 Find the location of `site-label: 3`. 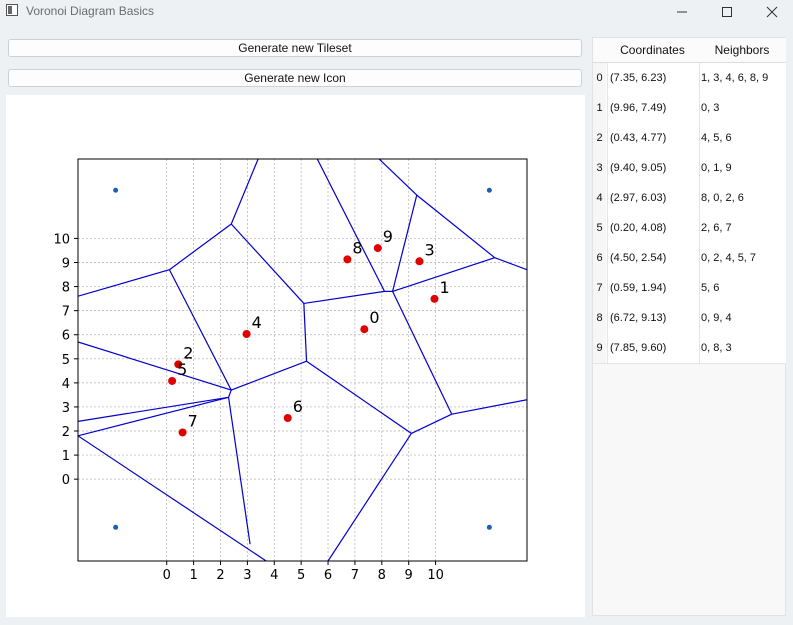

site-label: 3 is located at coordinates (429, 249).